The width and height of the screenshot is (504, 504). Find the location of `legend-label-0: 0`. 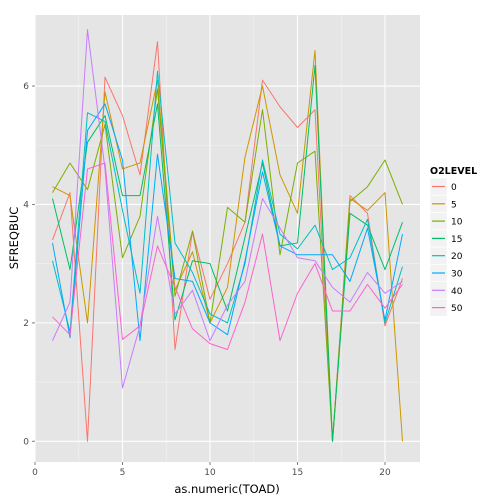

legend-label-0: 0 is located at coordinates (454, 188).